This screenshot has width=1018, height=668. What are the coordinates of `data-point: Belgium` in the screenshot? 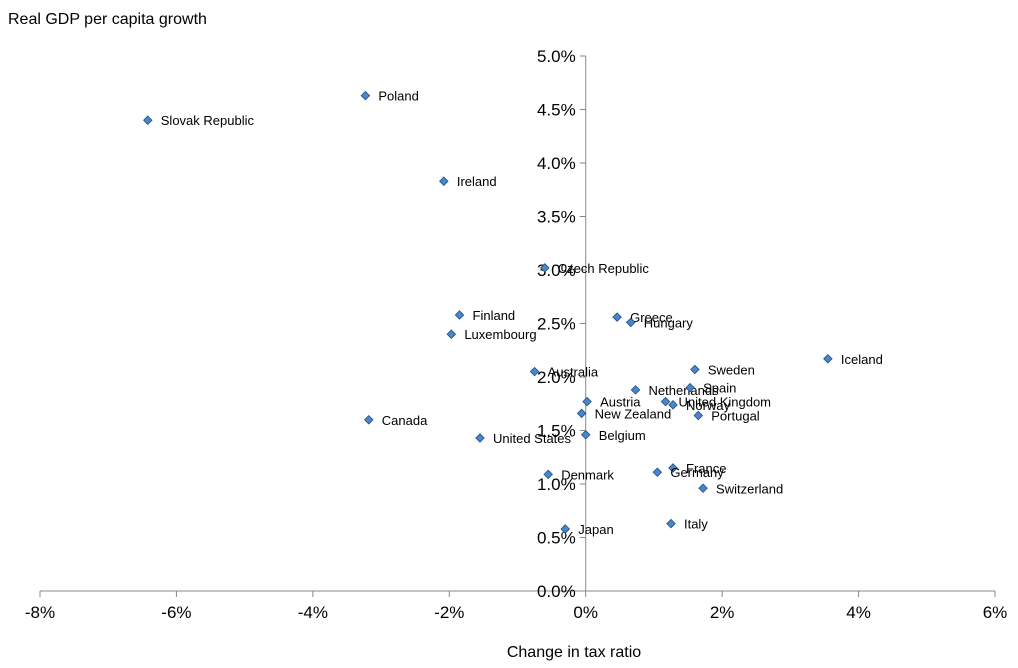 It's located at (613, 435).